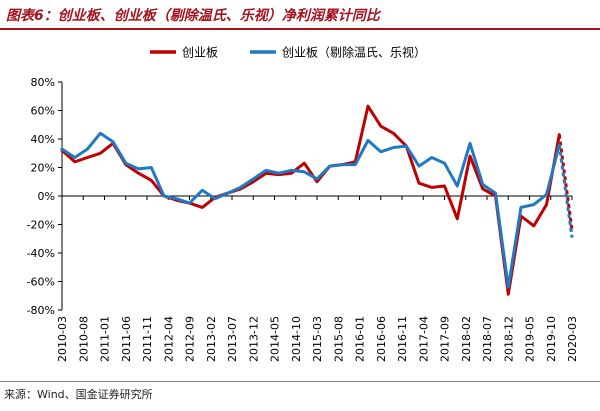 The width and height of the screenshot is (600, 411). Describe the element at coordinates (193, 16) in the screenshot. I see `chart-title: 图表6：创业板、创业板（剔除温氏、乐视）净利润累计同比` at that location.